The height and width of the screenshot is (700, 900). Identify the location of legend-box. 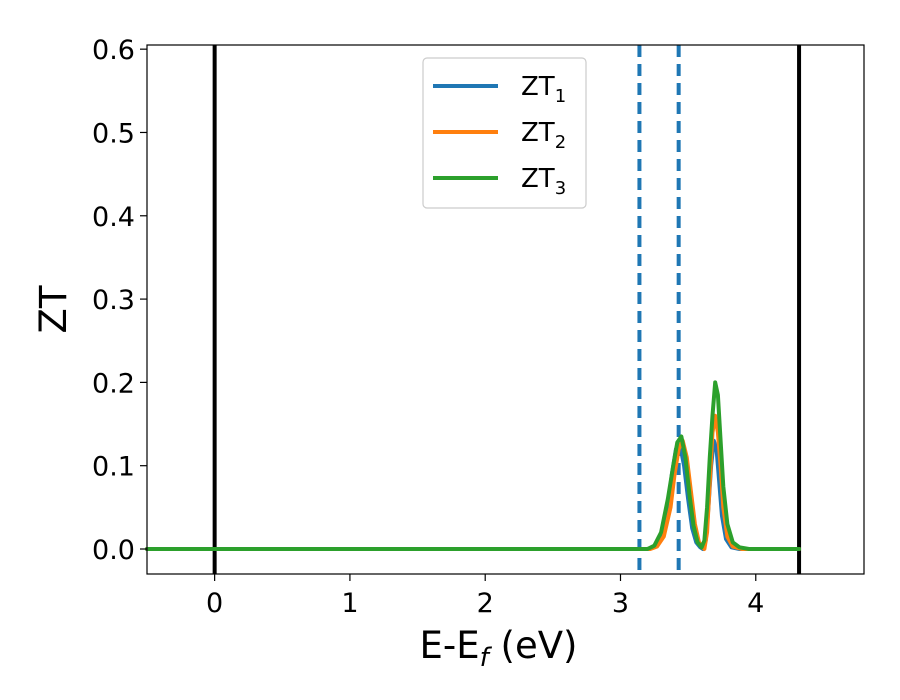
(504, 133).